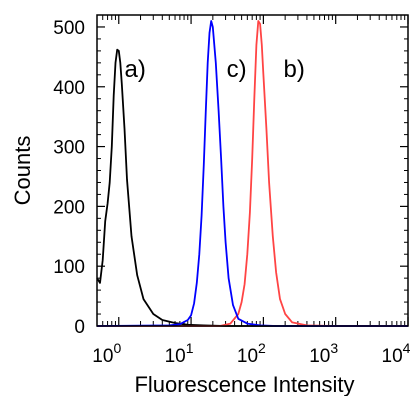 The height and width of the screenshot is (396, 411). Describe the element at coordinates (106, 353) in the screenshot. I see `x-tick-label: 10⁰` at that location.